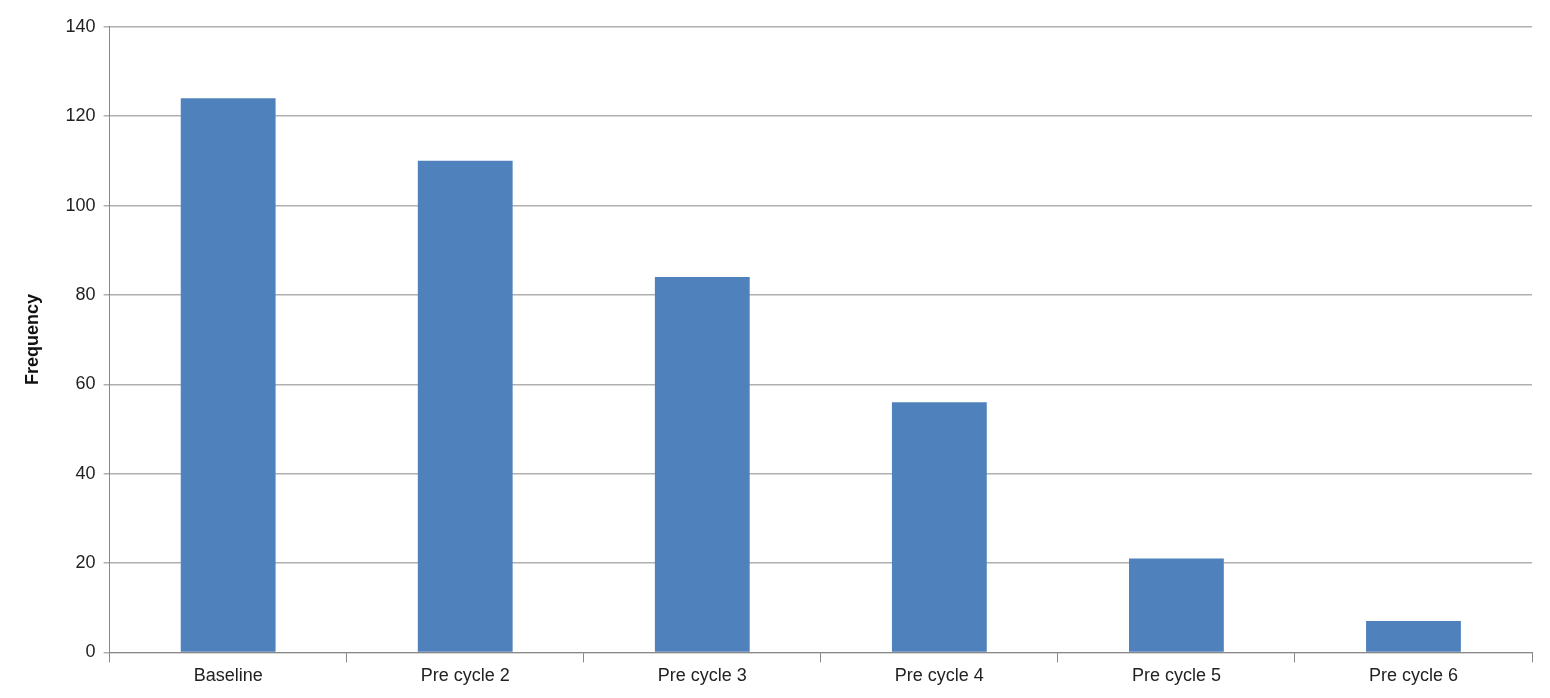 This screenshot has height=698, width=1550. I want to click on x-tick-label: Pre cycle 4, so click(939, 675).